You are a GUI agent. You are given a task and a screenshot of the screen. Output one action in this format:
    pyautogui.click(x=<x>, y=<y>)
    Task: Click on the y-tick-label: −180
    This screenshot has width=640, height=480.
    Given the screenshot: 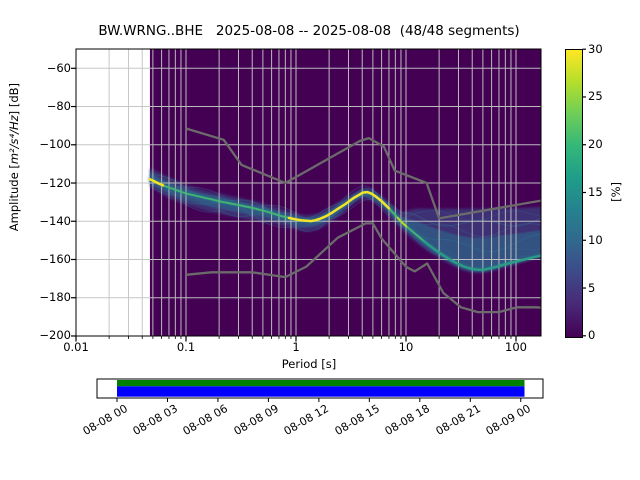 What is the action you would take?
    pyautogui.click(x=55, y=297)
    